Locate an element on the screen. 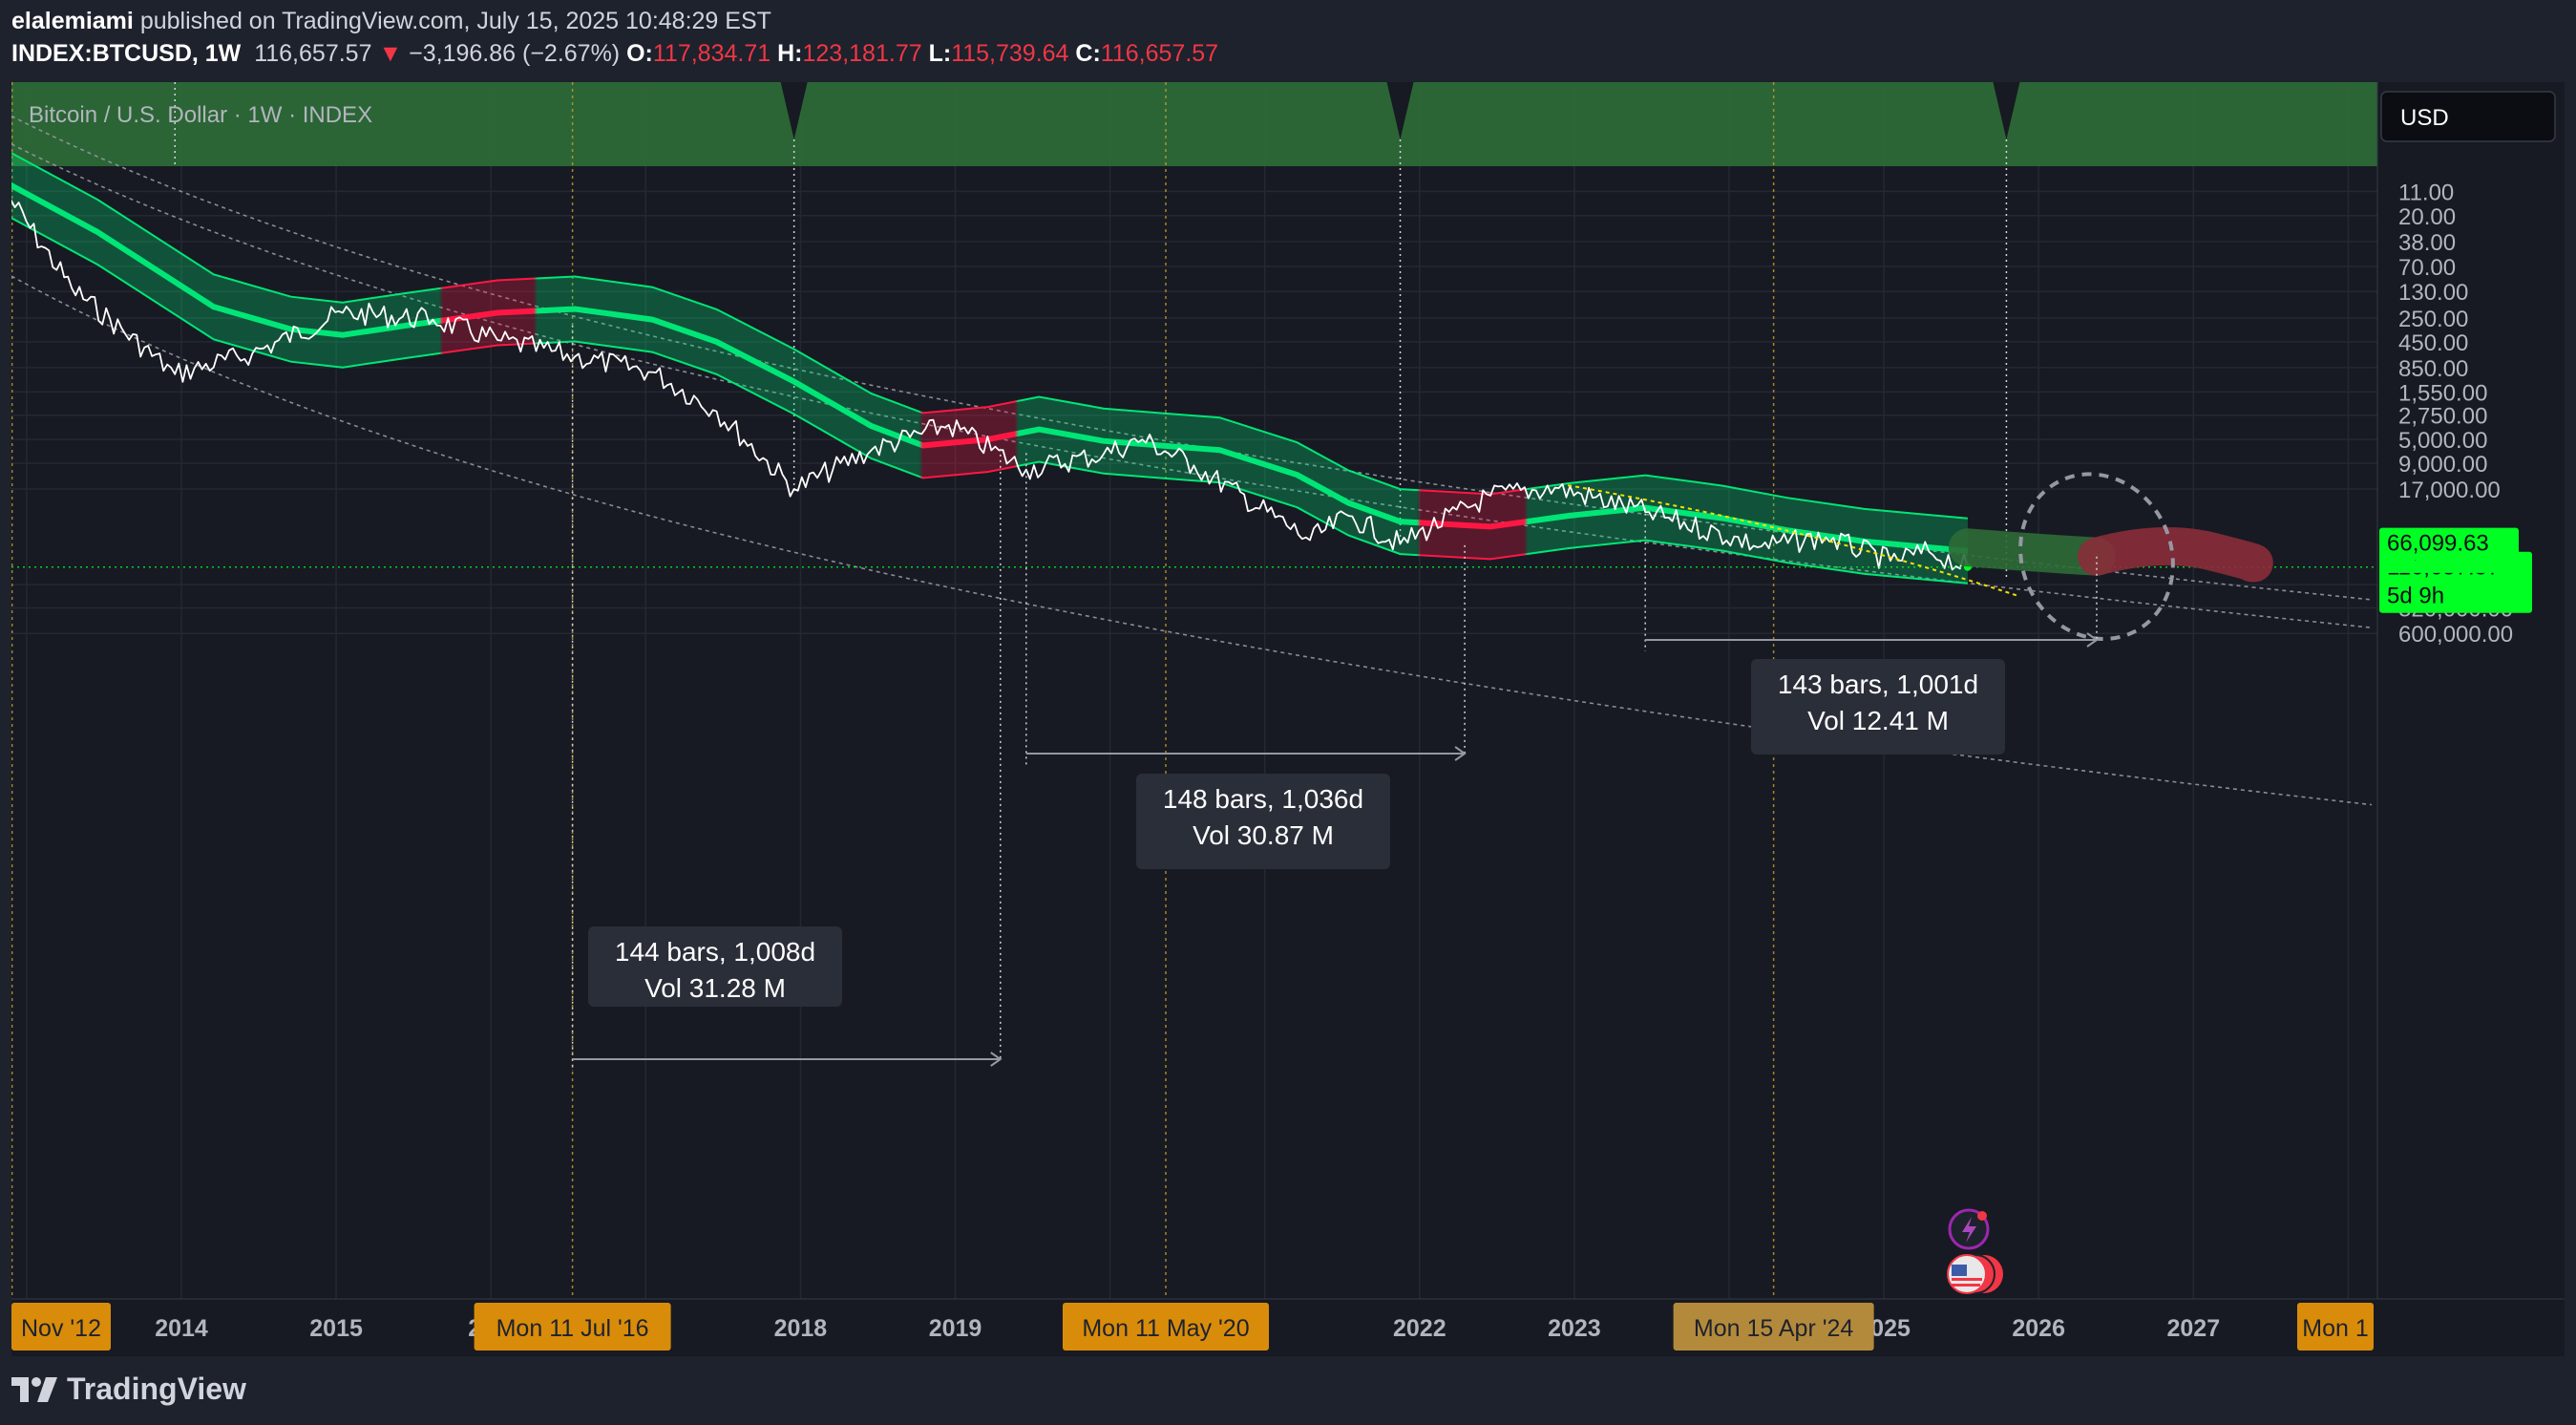 Image resolution: width=2576 pixels, height=1425 pixels. time-tick-label: 2015 is located at coordinates (336, 1329).